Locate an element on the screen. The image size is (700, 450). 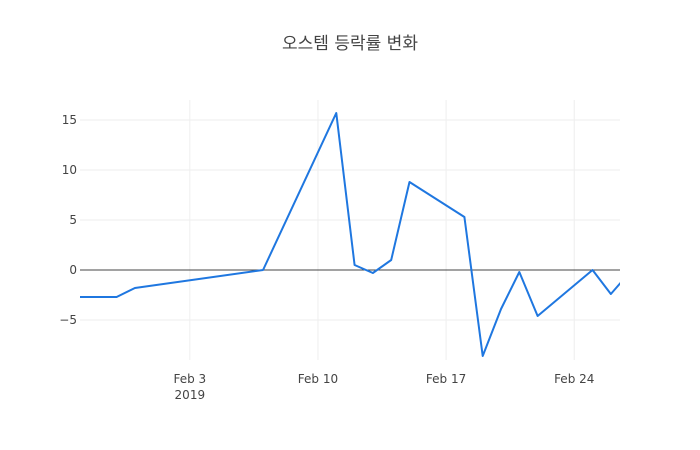
y-tick-label: 10 is located at coordinates (69, 170).